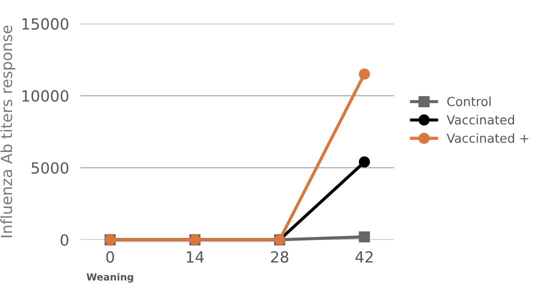 The width and height of the screenshot is (555, 296). Describe the element at coordinates (64, 240) in the screenshot. I see `y-tick-label: 0` at that location.